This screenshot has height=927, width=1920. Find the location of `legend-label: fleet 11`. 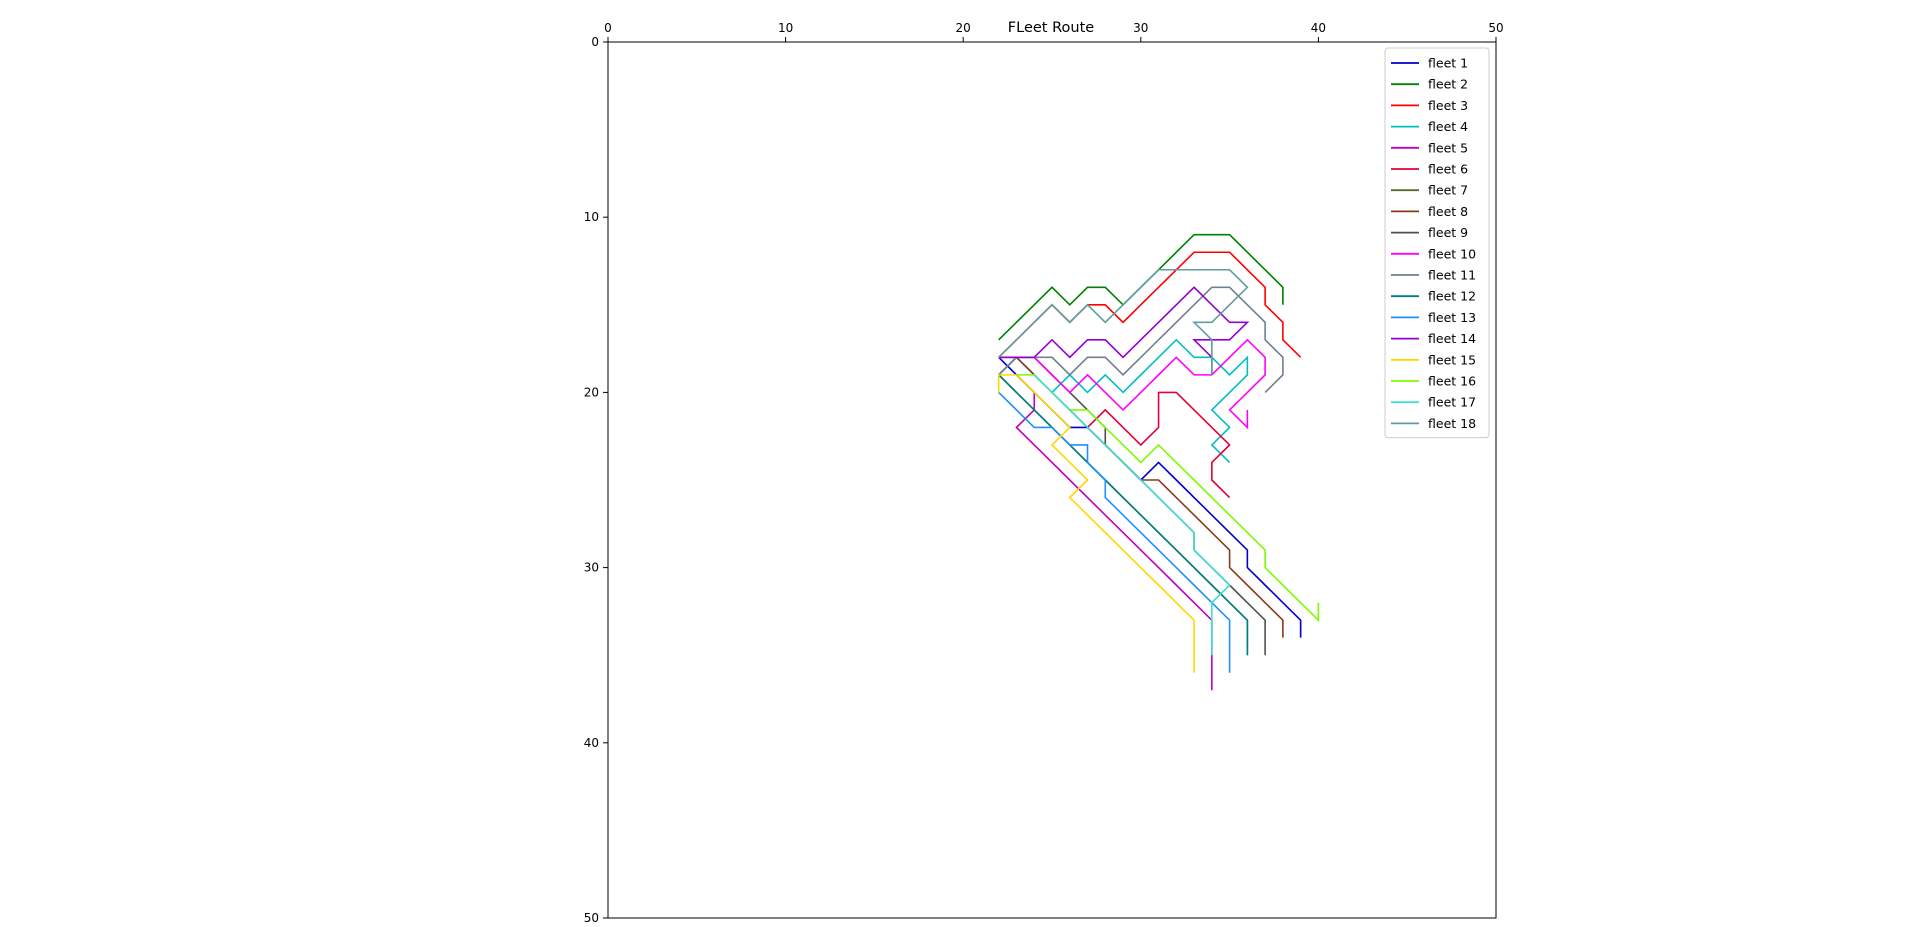

legend-label: fleet 11 is located at coordinates (1452, 275).